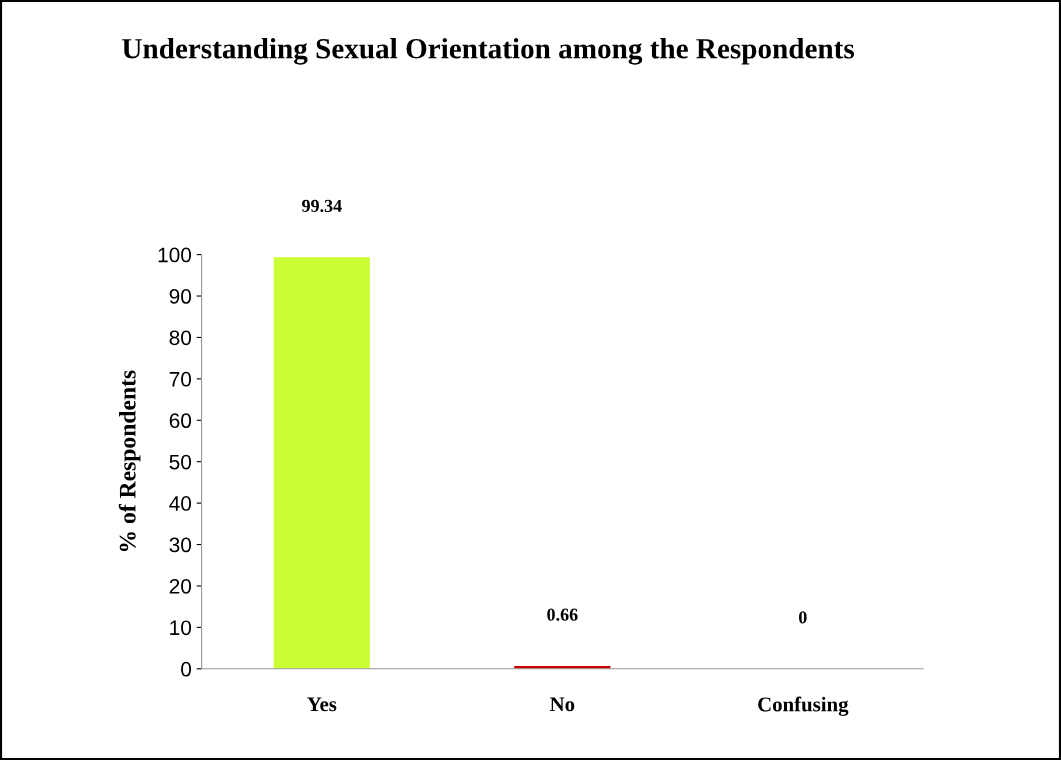 Image resolution: width=1061 pixels, height=760 pixels. I want to click on x-tick-label: Yes, so click(322, 704).